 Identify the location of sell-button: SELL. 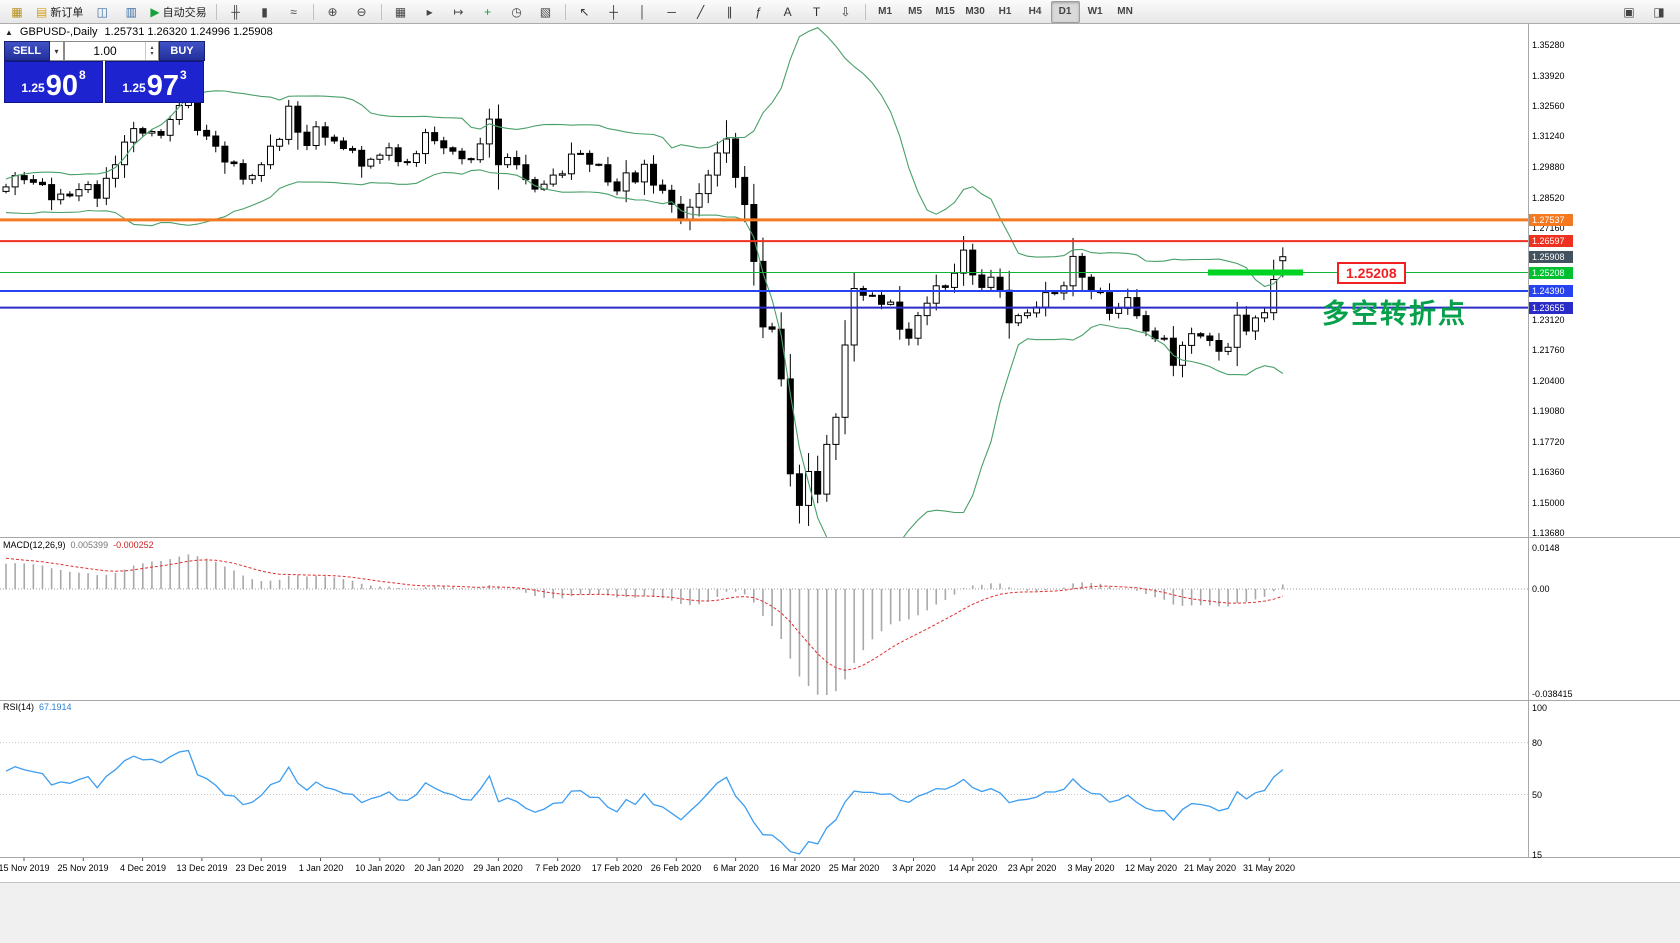
(27, 51).